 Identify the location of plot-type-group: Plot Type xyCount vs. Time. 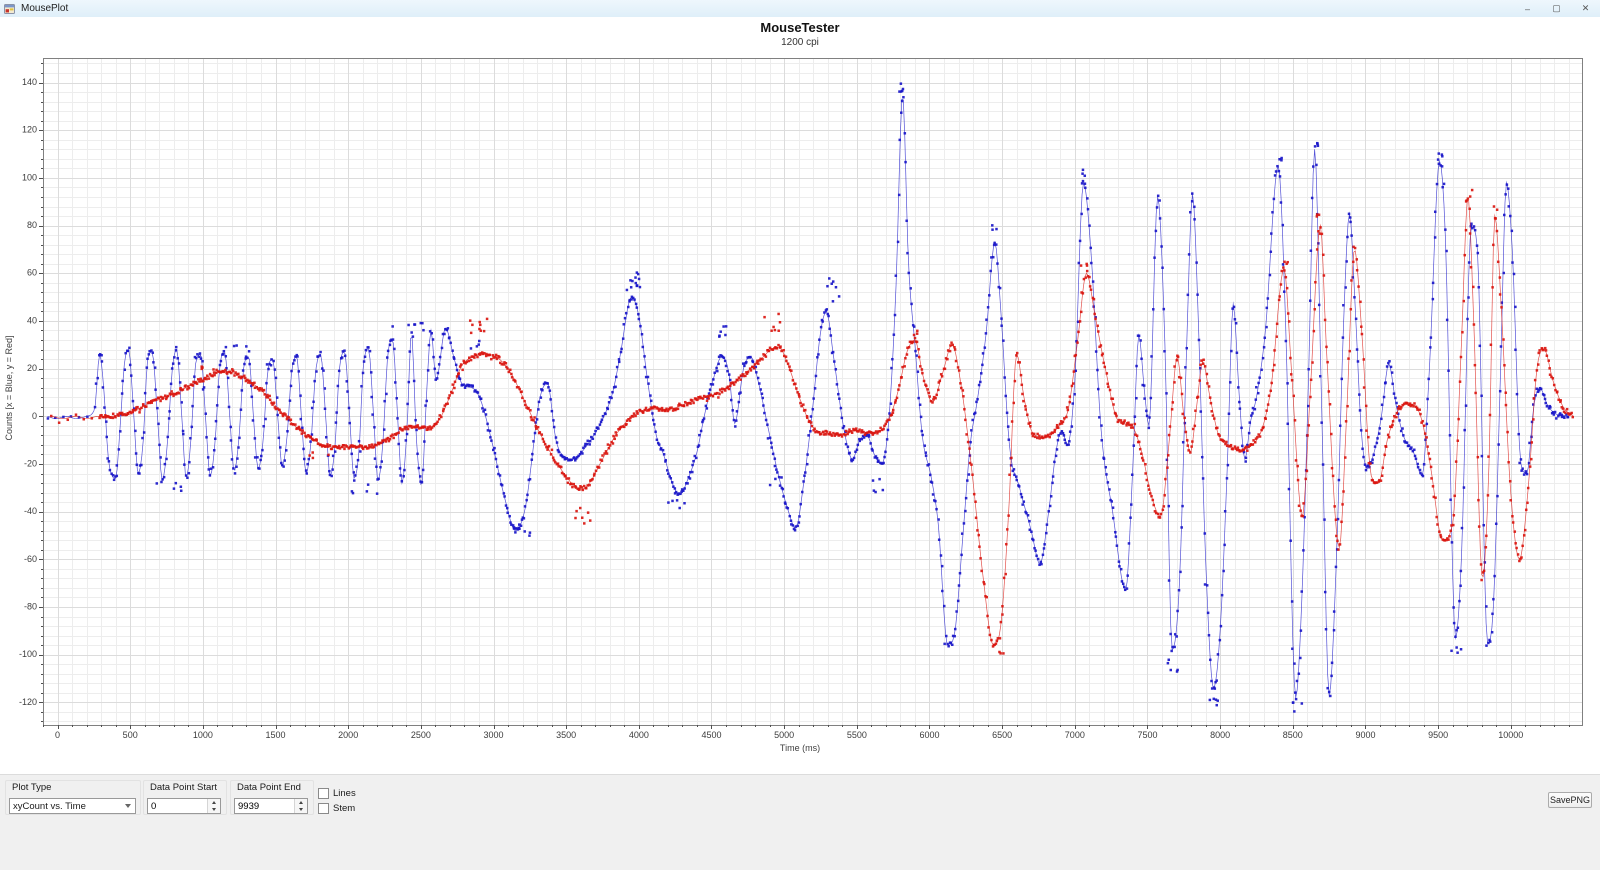
(73, 797).